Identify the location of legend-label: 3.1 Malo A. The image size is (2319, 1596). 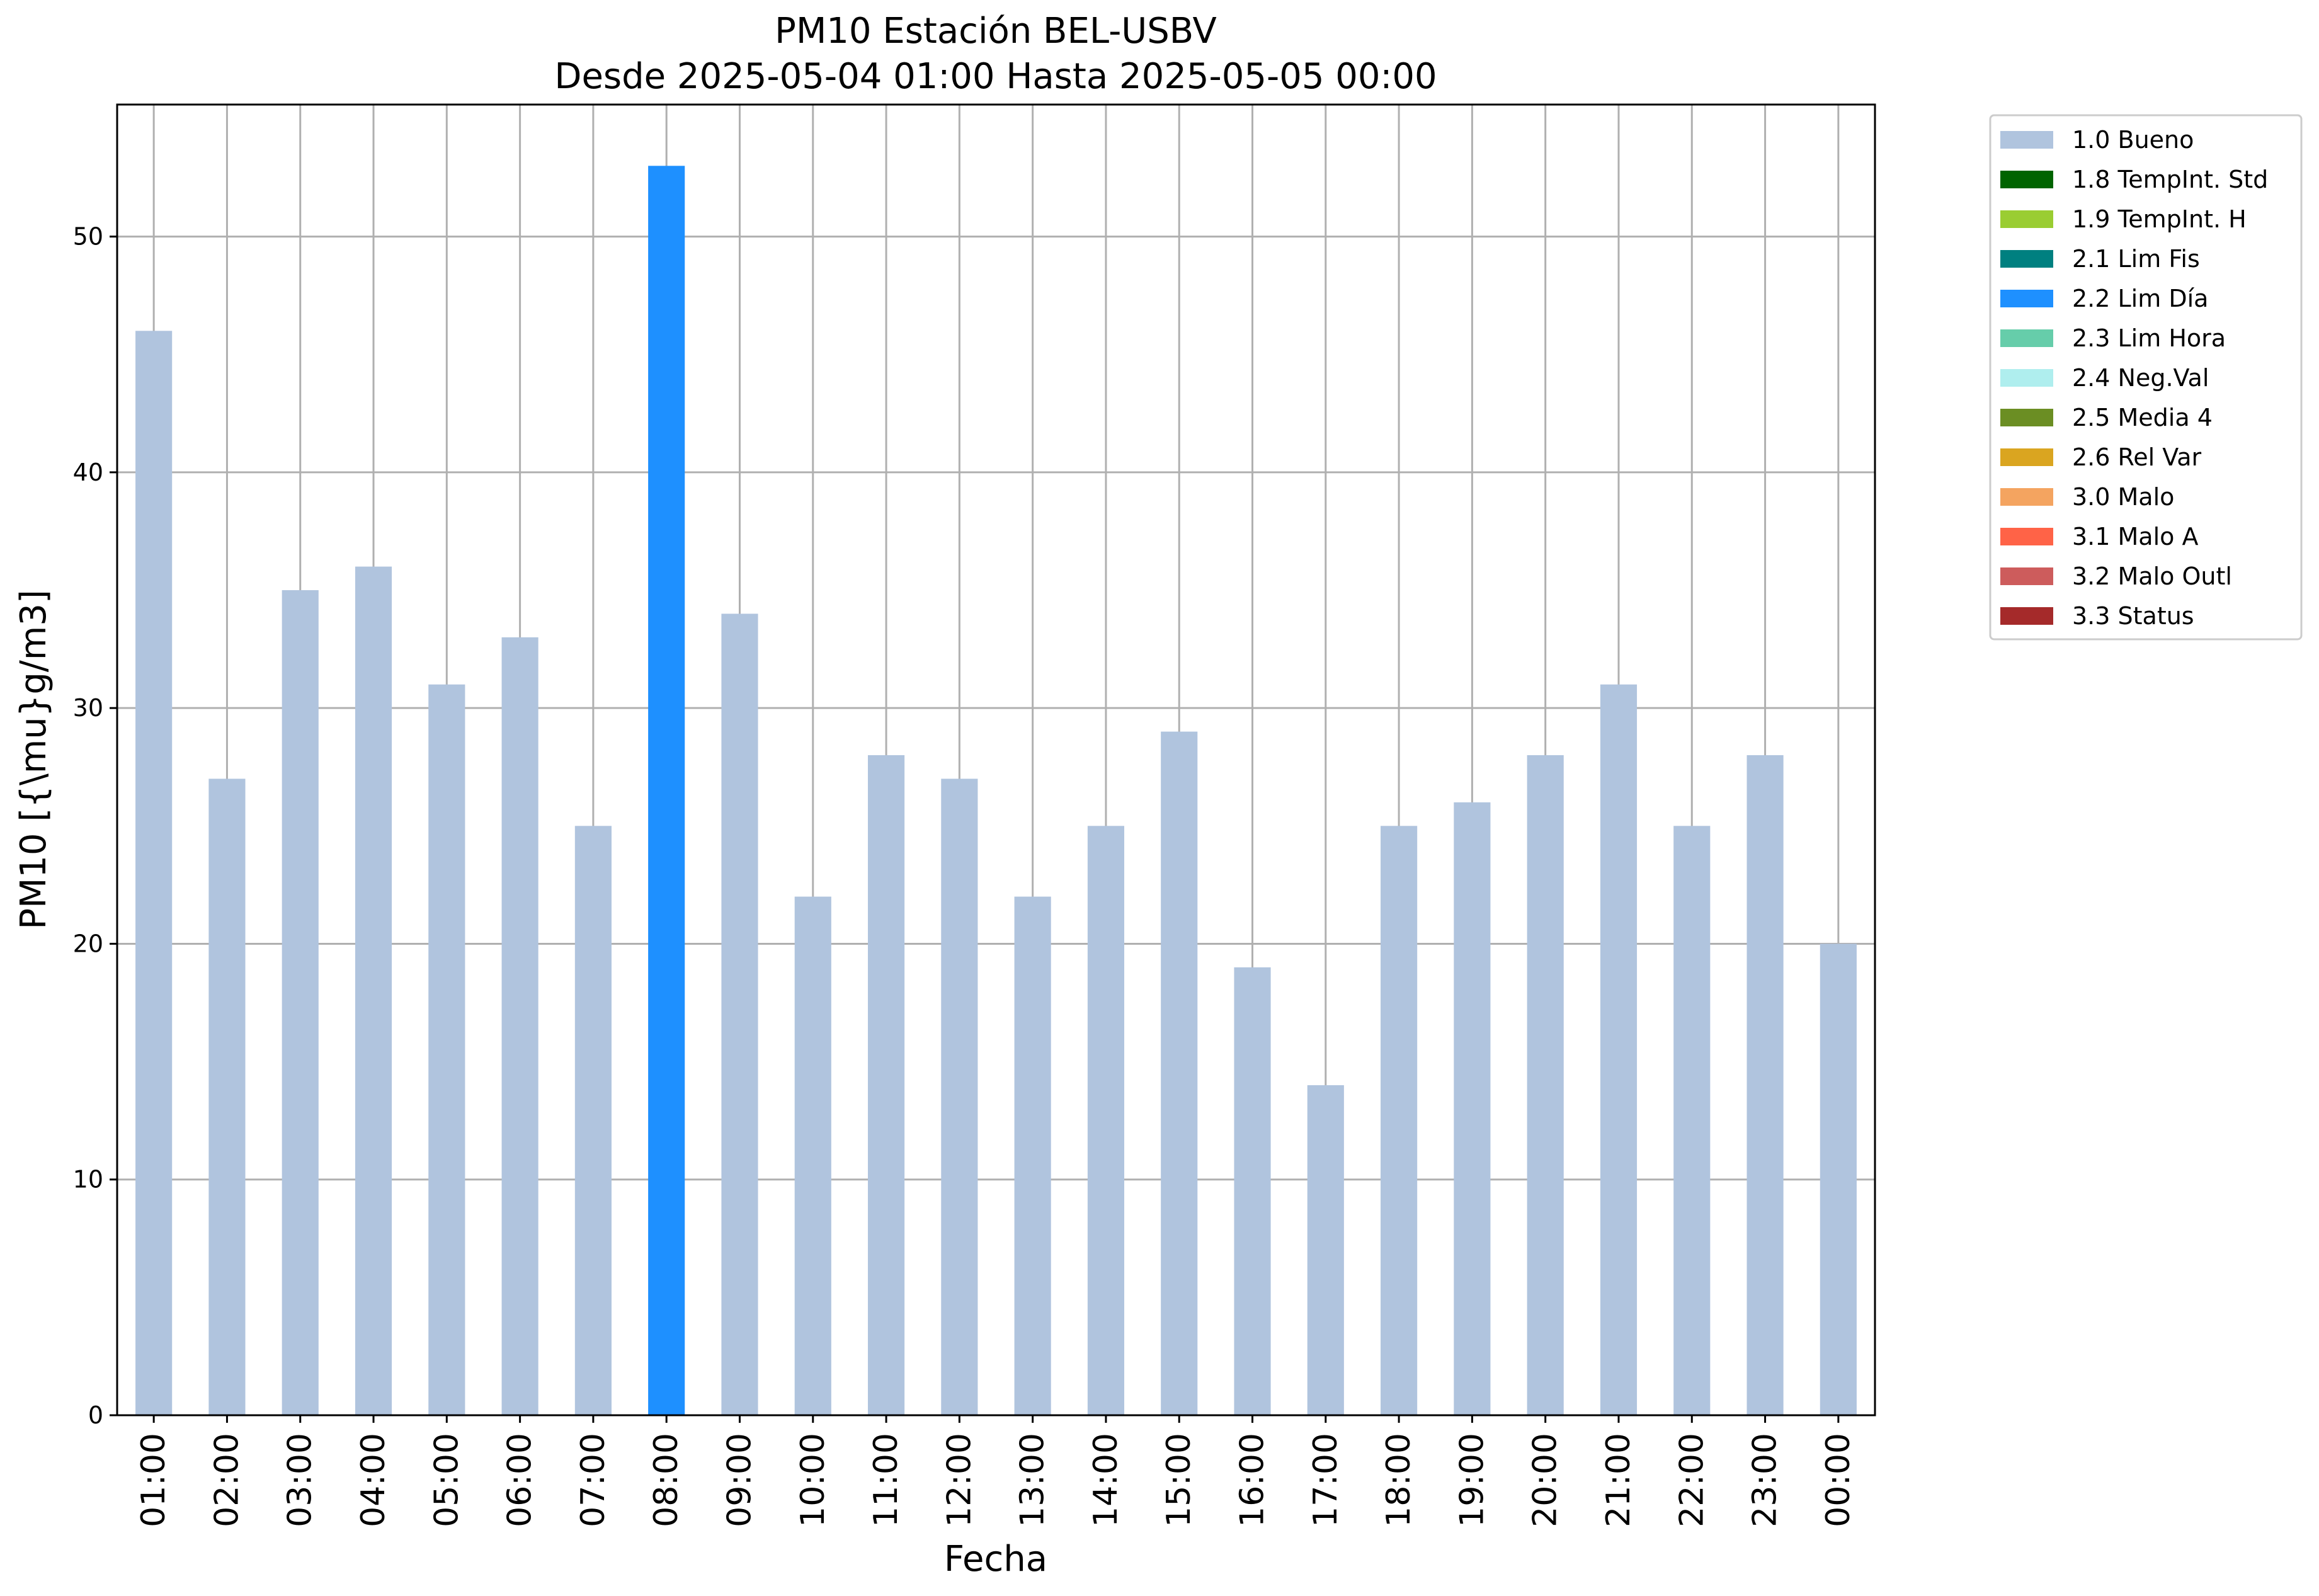
(2135, 536).